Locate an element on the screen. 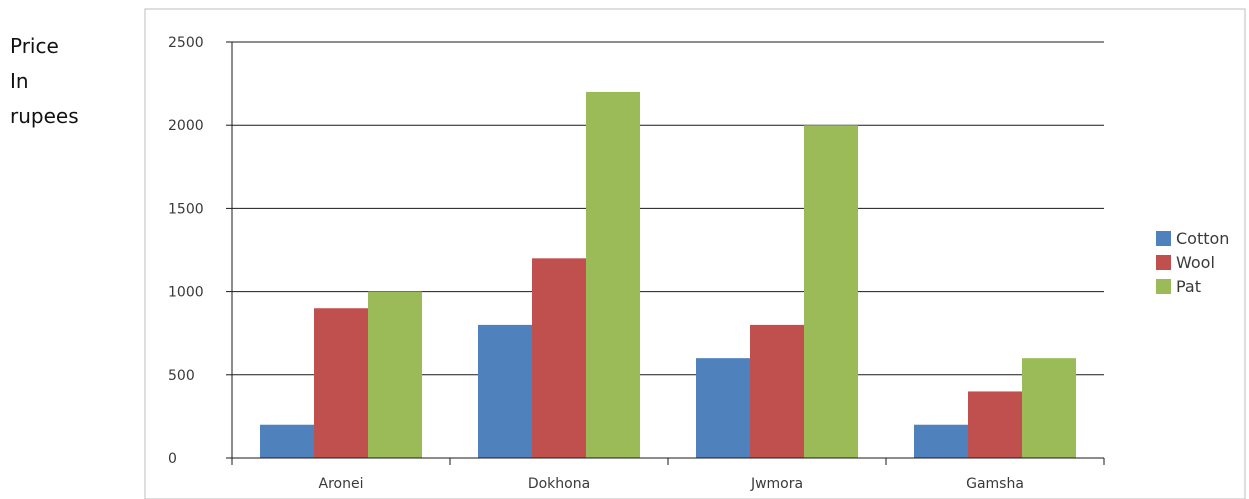 This screenshot has width=1249, height=499. y-tick-label: 2500 is located at coordinates (186, 43).